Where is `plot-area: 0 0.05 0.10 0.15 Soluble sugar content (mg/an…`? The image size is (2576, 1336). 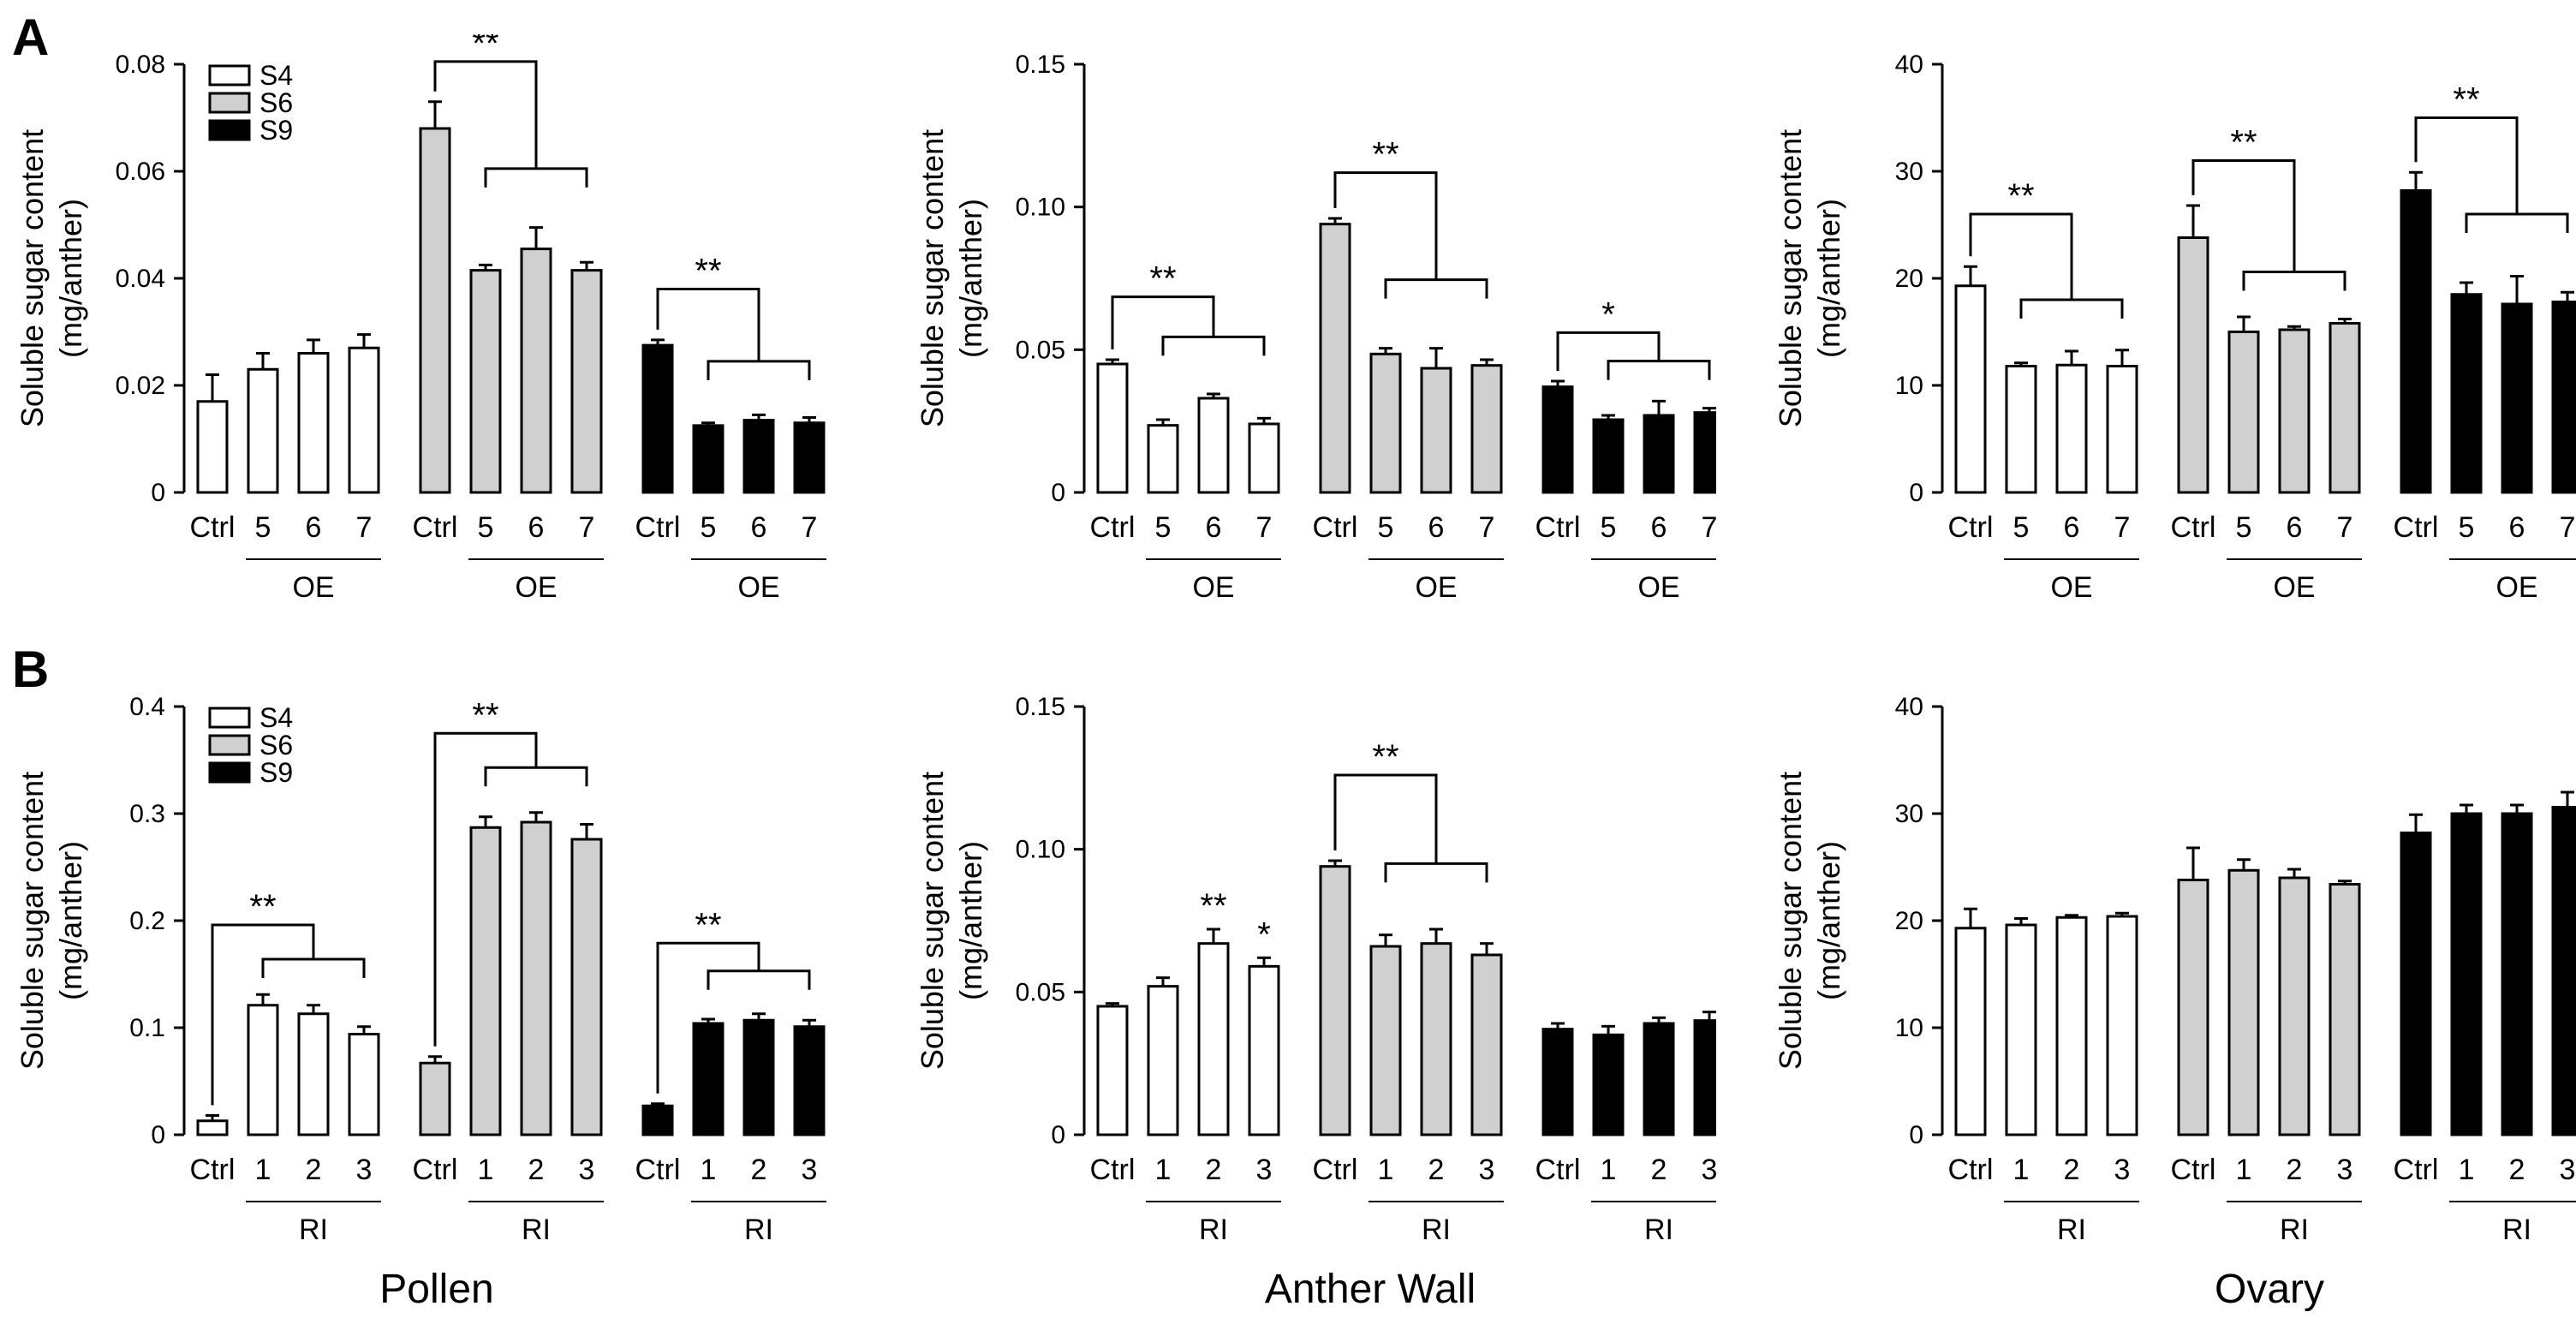 plot-area: 0 0.05 0.10 0.15 Soluble sugar content (mg/an… is located at coordinates (1315, 969).